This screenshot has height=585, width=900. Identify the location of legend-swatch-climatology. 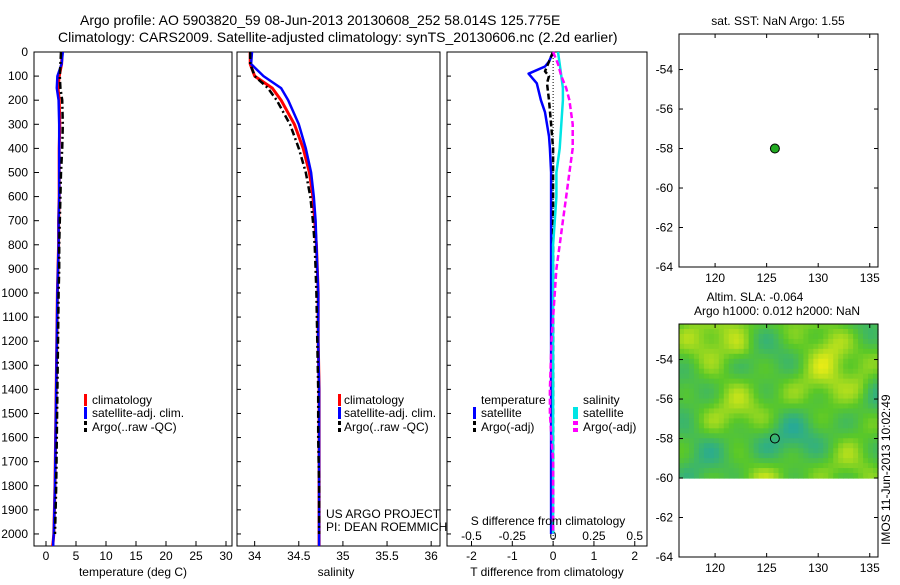
(85, 400).